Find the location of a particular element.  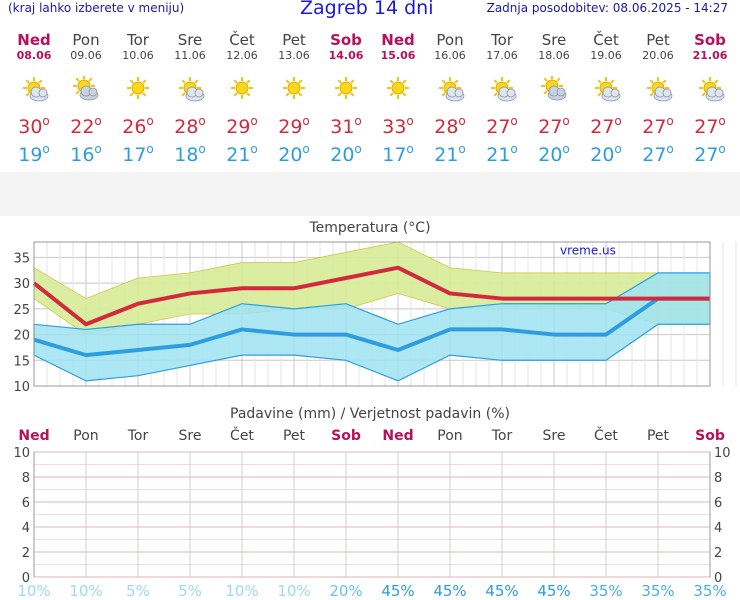

day-name: Ned is located at coordinates (34, 40).